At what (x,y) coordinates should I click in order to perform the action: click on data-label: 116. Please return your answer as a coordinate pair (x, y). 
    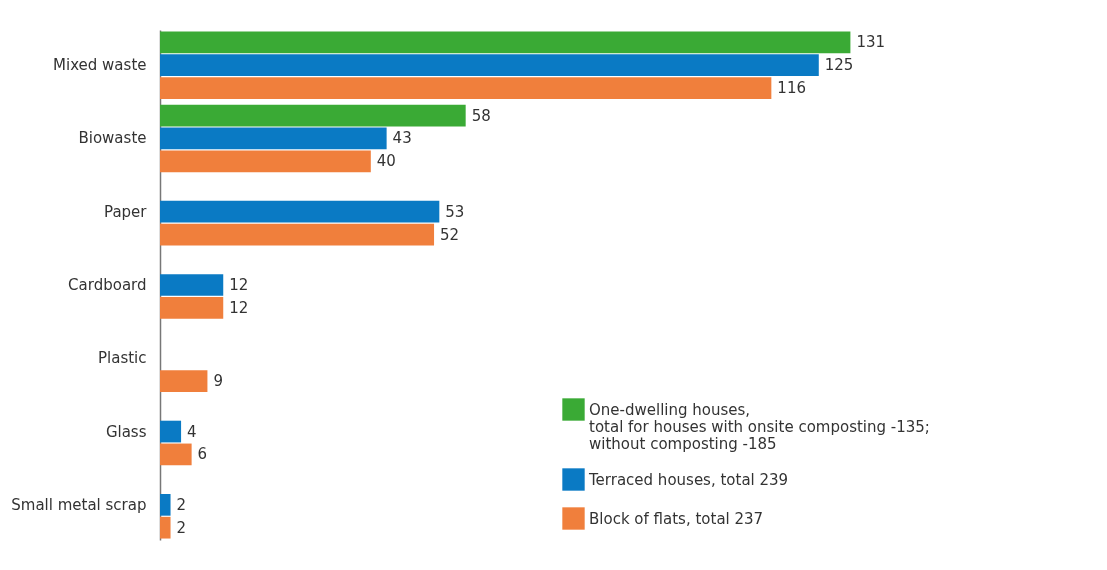
    Looking at the image, I should click on (791, 88).